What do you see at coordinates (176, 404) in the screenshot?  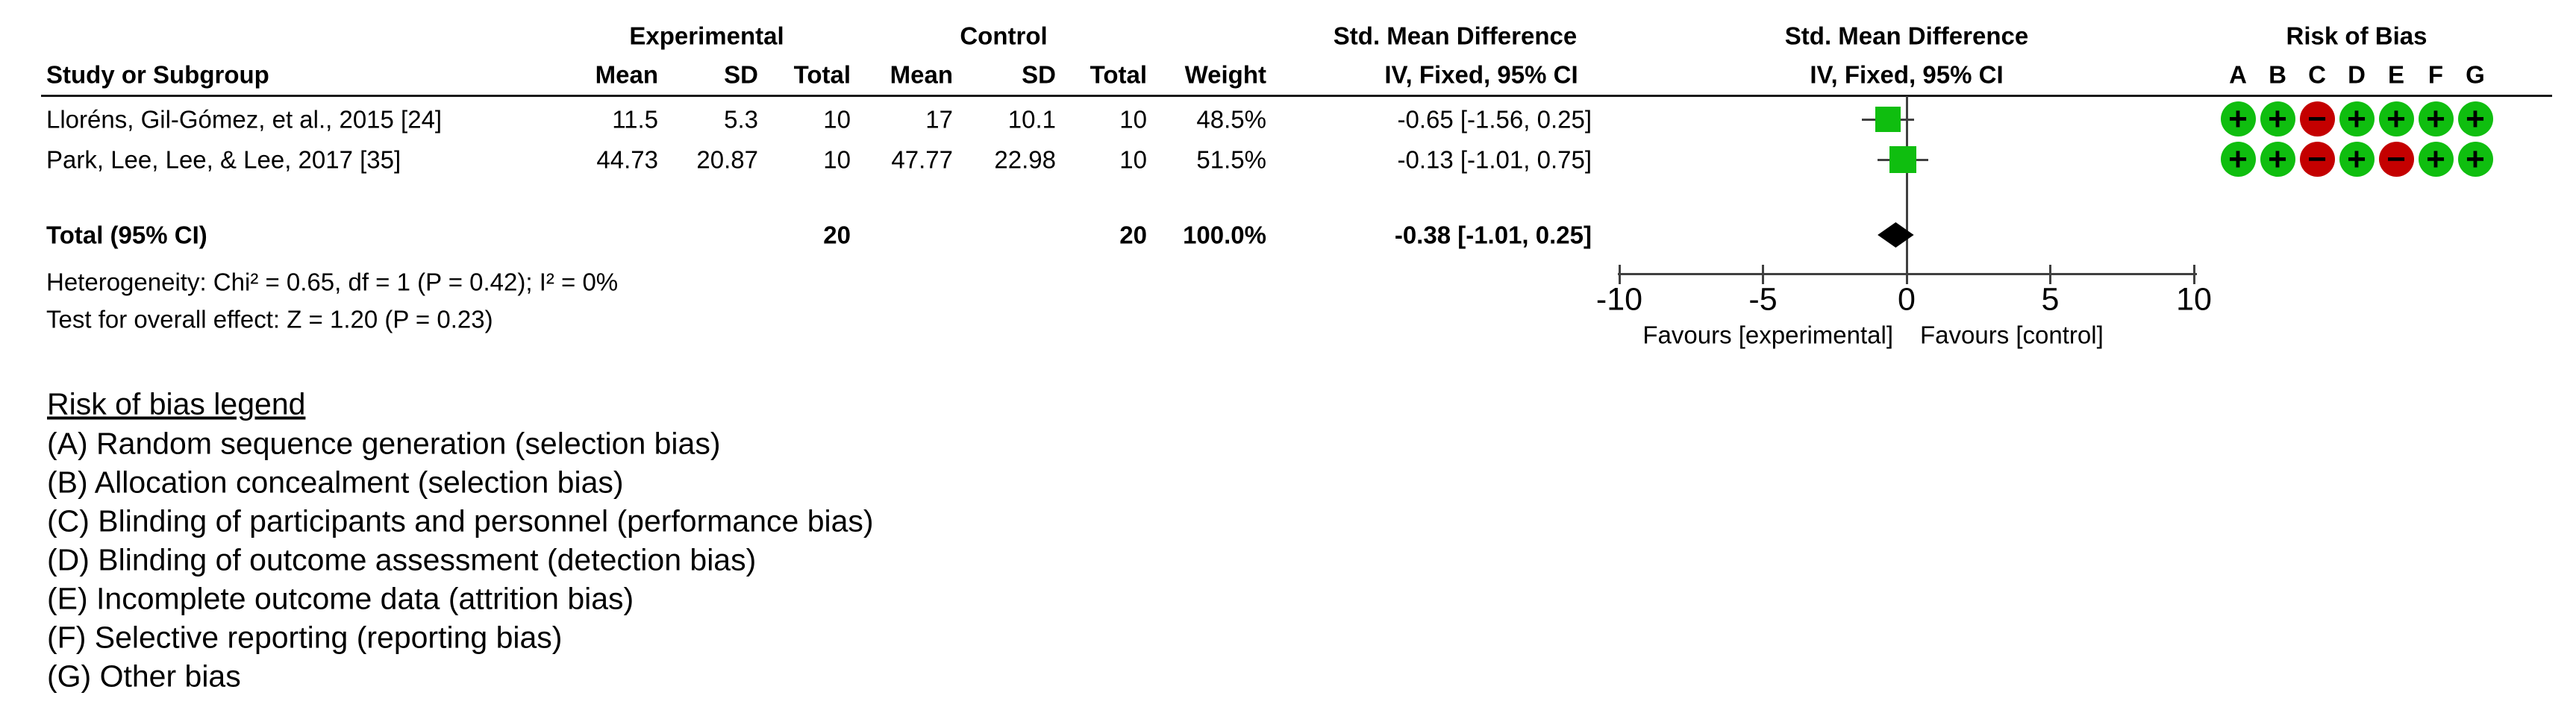 I see `rob-legend-title: Risk of bias legend` at bounding box center [176, 404].